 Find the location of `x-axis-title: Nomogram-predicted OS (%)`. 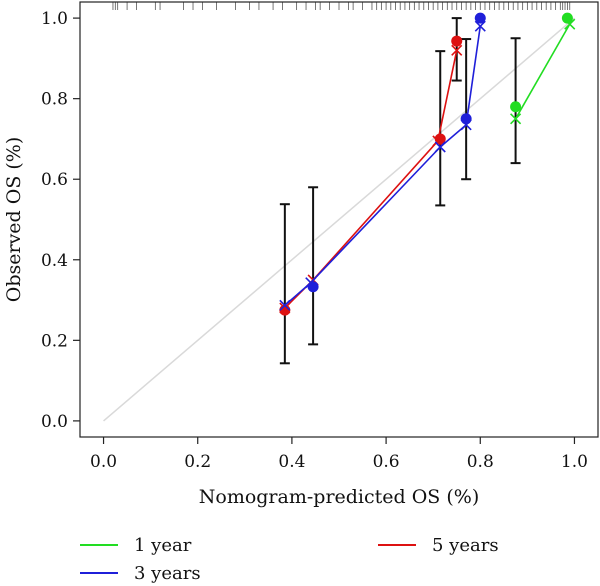

x-axis-title: Nomogram-predicted OS (%) is located at coordinates (339, 497).